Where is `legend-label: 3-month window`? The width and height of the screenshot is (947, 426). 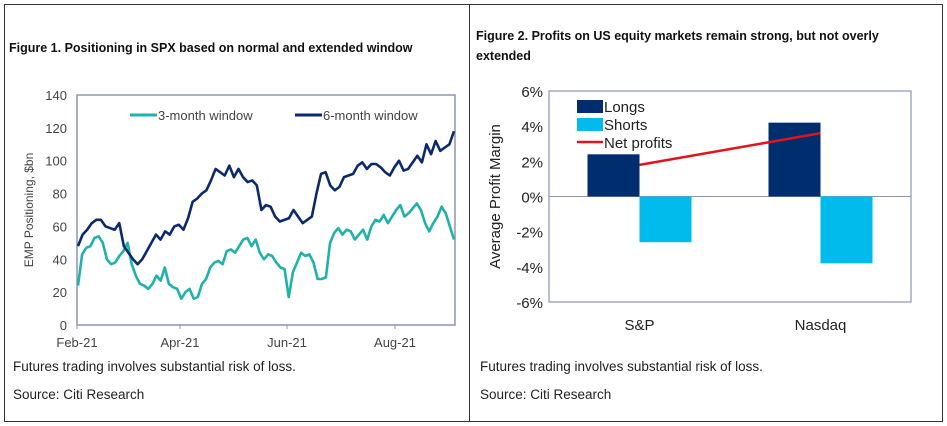 legend-label: 3-month window is located at coordinates (205, 115).